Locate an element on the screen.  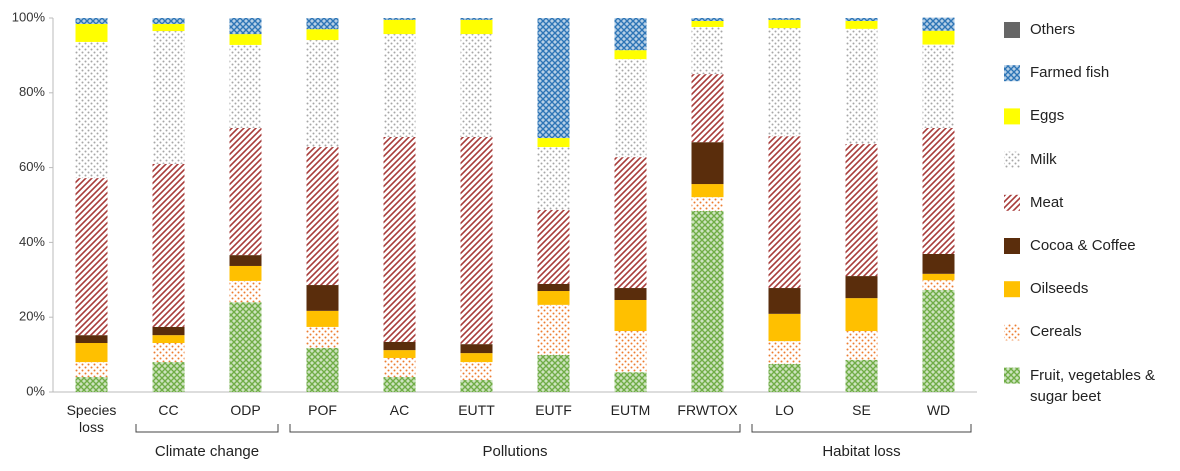
legend-label-box: Oilseeds is located at coordinates (1059, 289).